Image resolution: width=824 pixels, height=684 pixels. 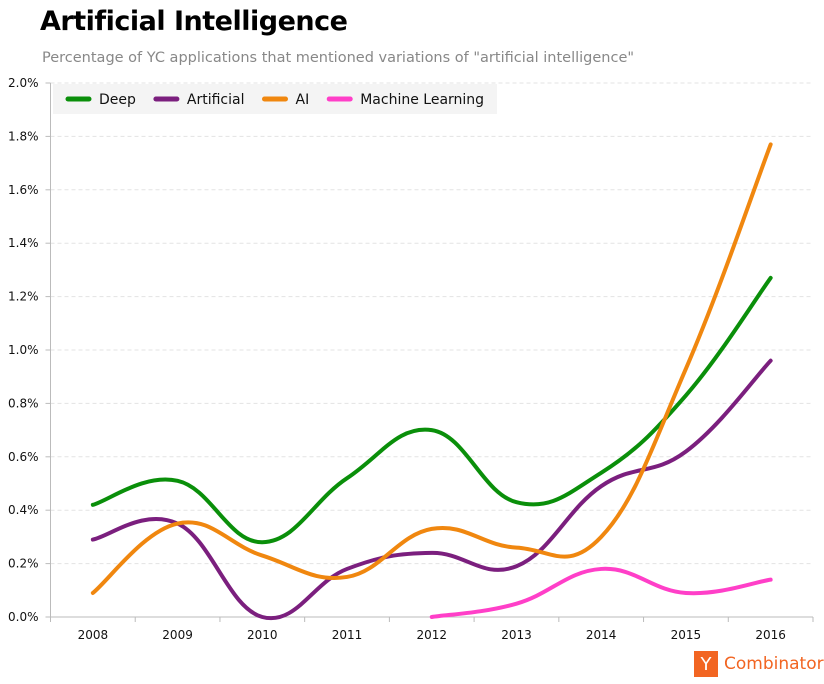 I want to click on legend-label: Artificial, so click(x=216, y=100).